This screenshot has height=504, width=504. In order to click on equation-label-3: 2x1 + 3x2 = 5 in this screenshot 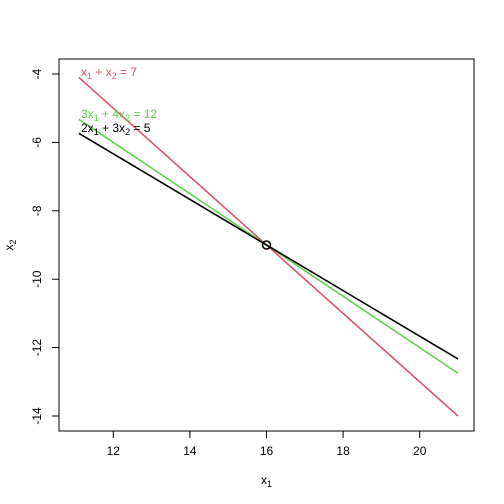, I will do `click(116, 129)`.